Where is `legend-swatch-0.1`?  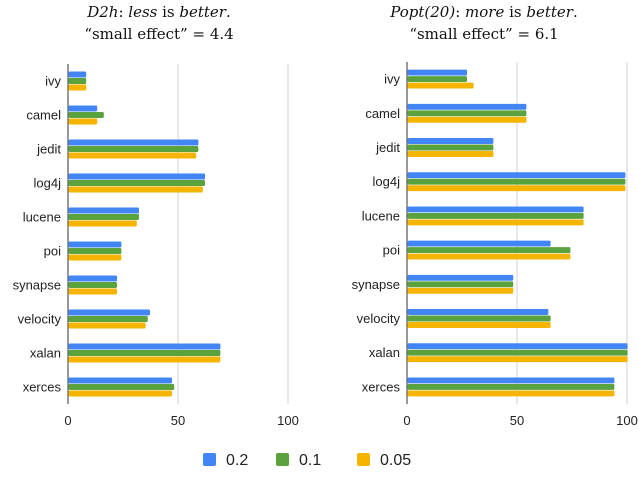 legend-swatch-0.1 is located at coordinates (282, 459).